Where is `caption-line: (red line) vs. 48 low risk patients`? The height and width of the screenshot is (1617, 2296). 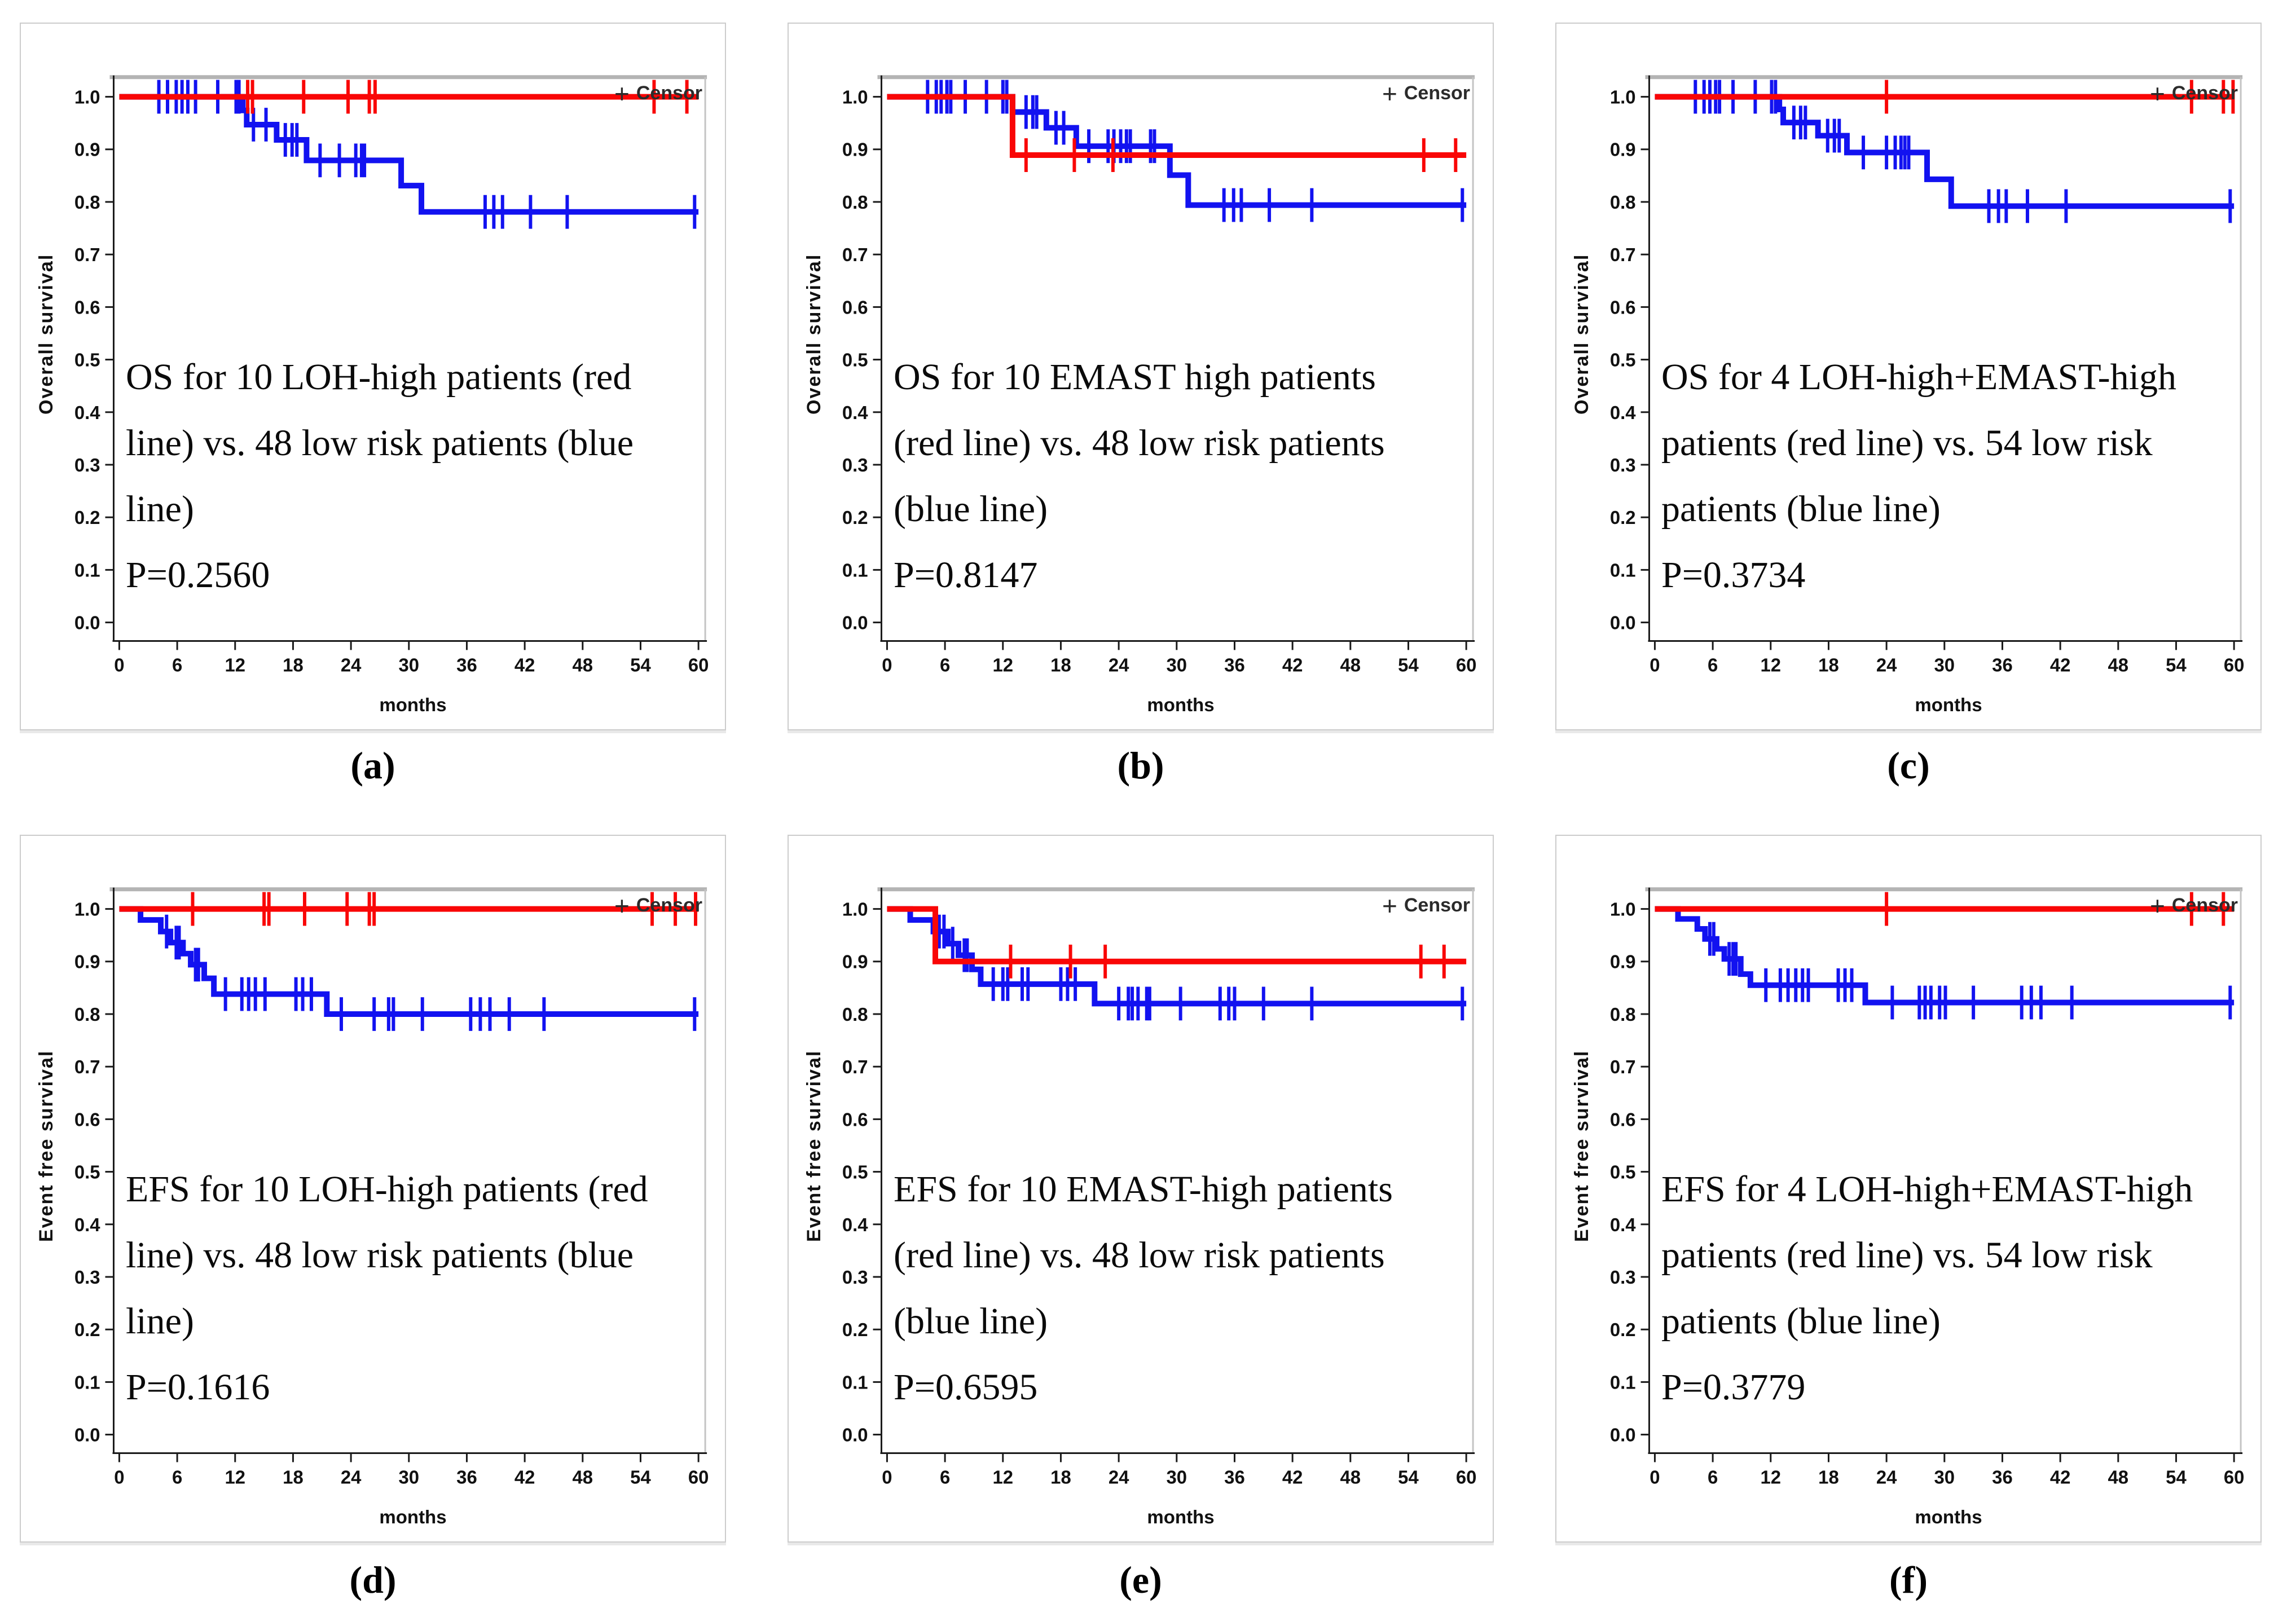
caption-line: (red line) vs. 48 low risk patients is located at coordinates (1139, 1255).